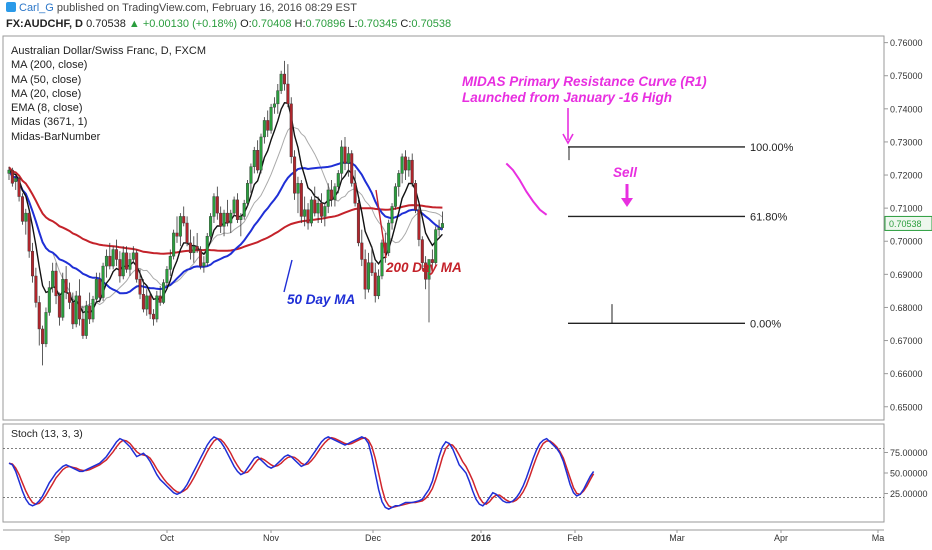  Describe the element at coordinates (271, 24) in the screenshot. I see `open-value: 0.70408` at that location.